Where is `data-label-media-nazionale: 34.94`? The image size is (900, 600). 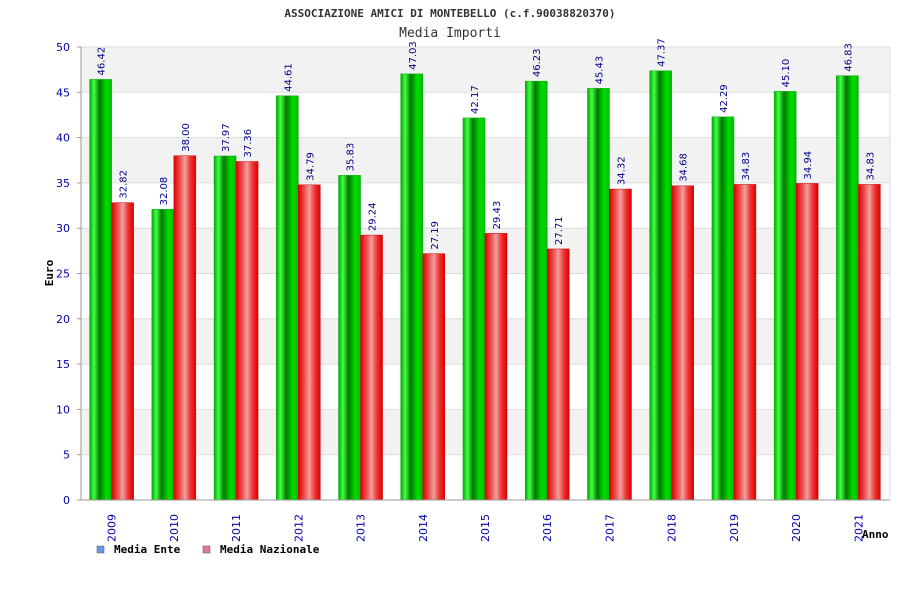
data-label-media-nazionale: 34.94 is located at coordinates (808, 165).